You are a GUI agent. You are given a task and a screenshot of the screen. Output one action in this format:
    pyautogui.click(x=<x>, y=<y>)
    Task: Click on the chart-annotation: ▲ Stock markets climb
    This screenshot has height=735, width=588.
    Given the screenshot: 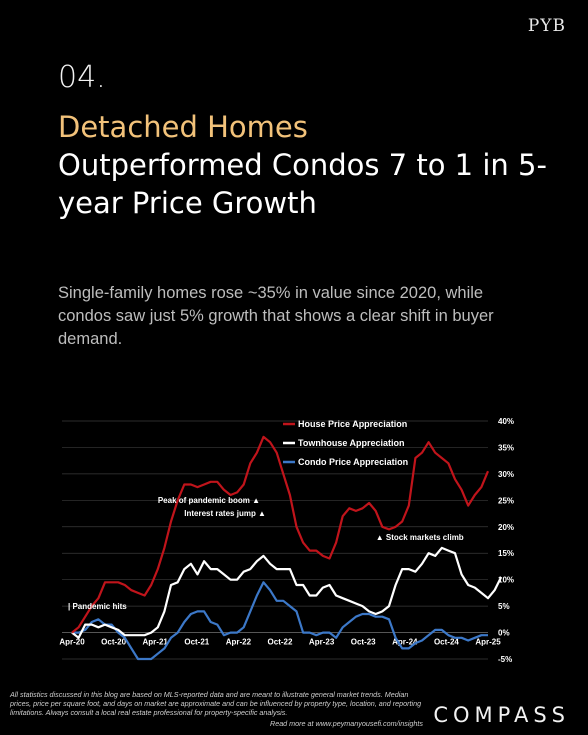 What is the action you would take?
    pyautogui.click(x=420, y=537)
    